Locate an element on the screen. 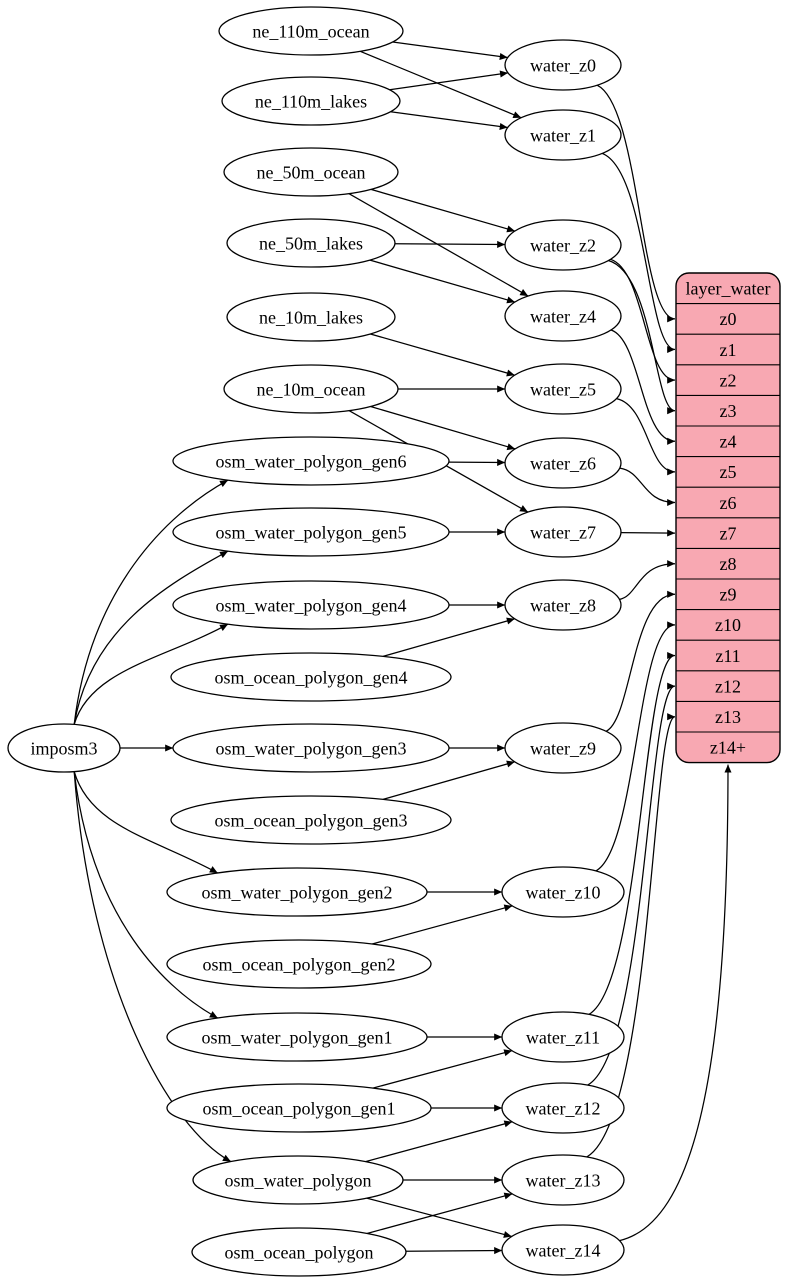 The image size is (786, 1283). edge-imposm3-osm_water_polygon is located at coordinates (152, 967).